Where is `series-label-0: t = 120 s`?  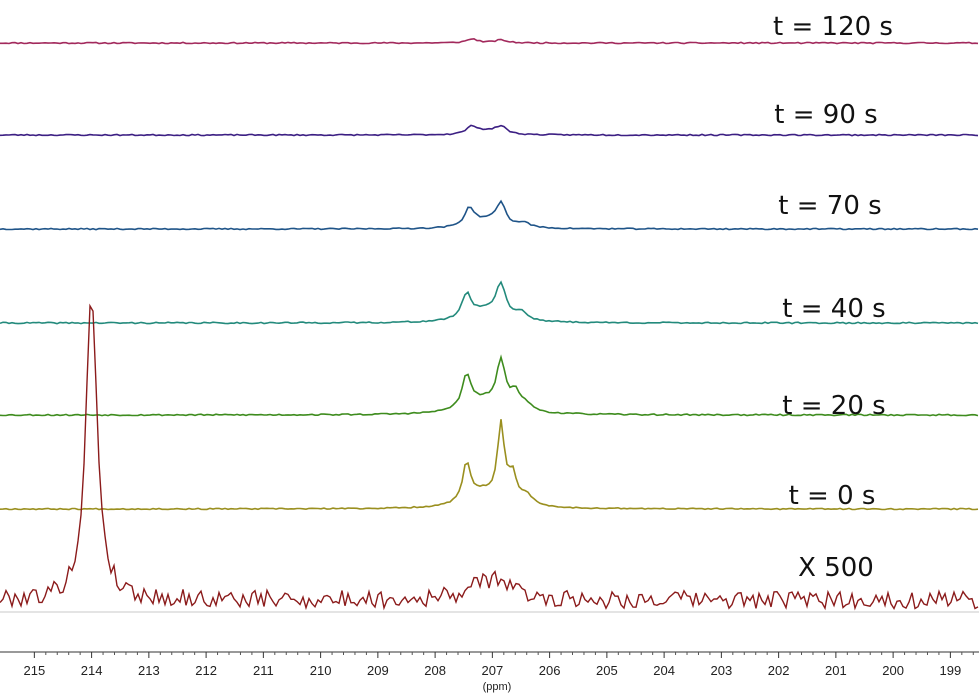
series-label-0: t = 120 s is located at coordinates (833, 27).